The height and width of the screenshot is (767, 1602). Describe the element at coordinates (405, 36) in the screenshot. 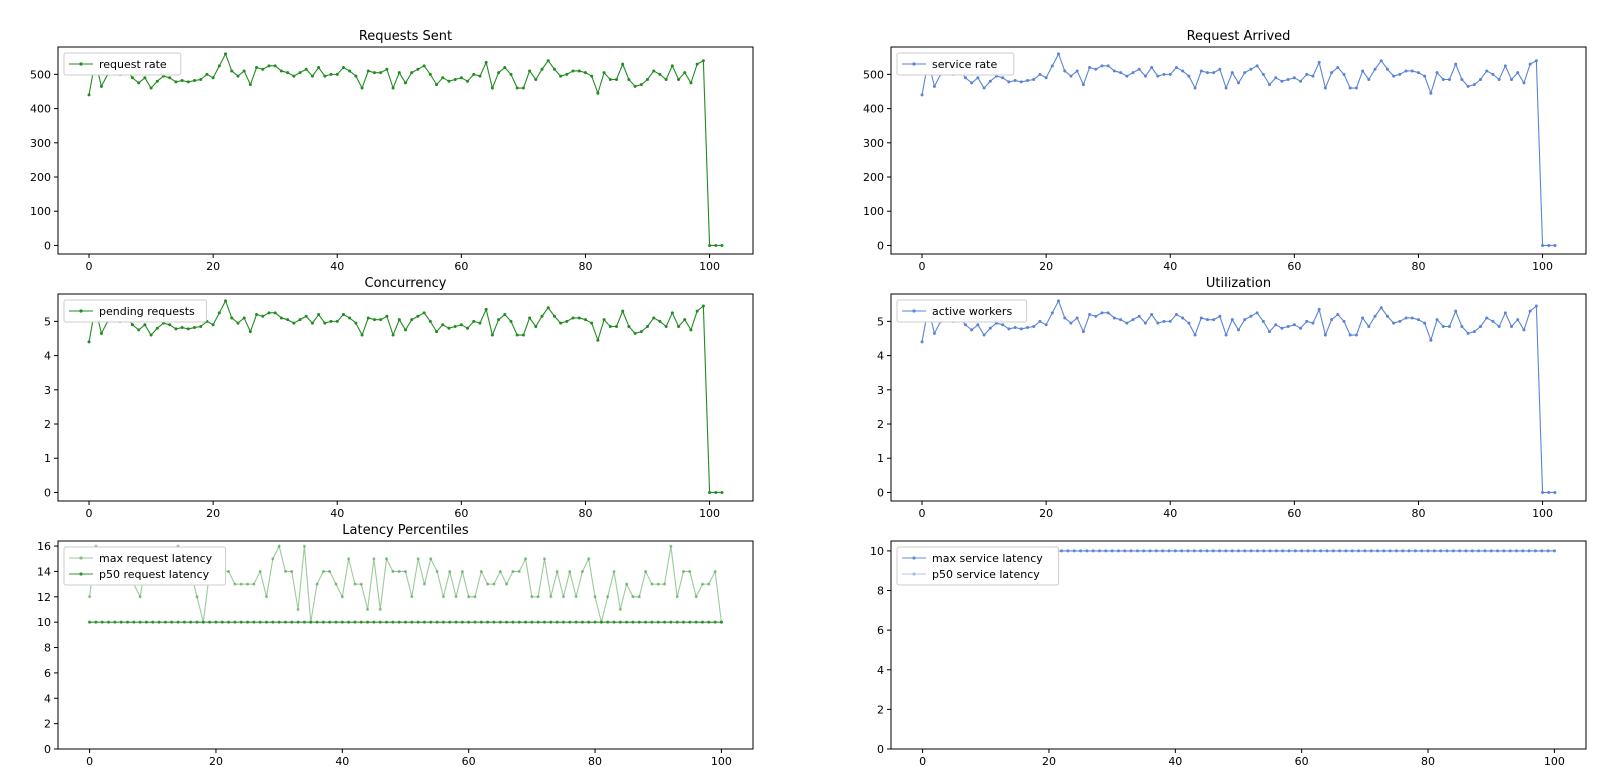

I see `chart-title: Requests Sent` at that location.